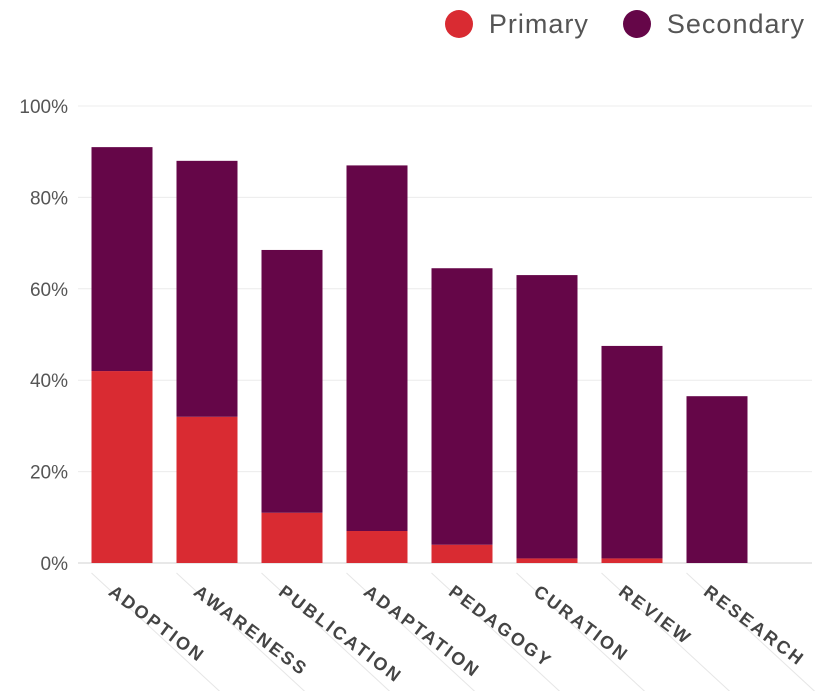 The height and width of the screenshot is (691, 815). Describe the element at coordinates (632, 560) in the screenshot. I see `bar-primary-review` at that location.